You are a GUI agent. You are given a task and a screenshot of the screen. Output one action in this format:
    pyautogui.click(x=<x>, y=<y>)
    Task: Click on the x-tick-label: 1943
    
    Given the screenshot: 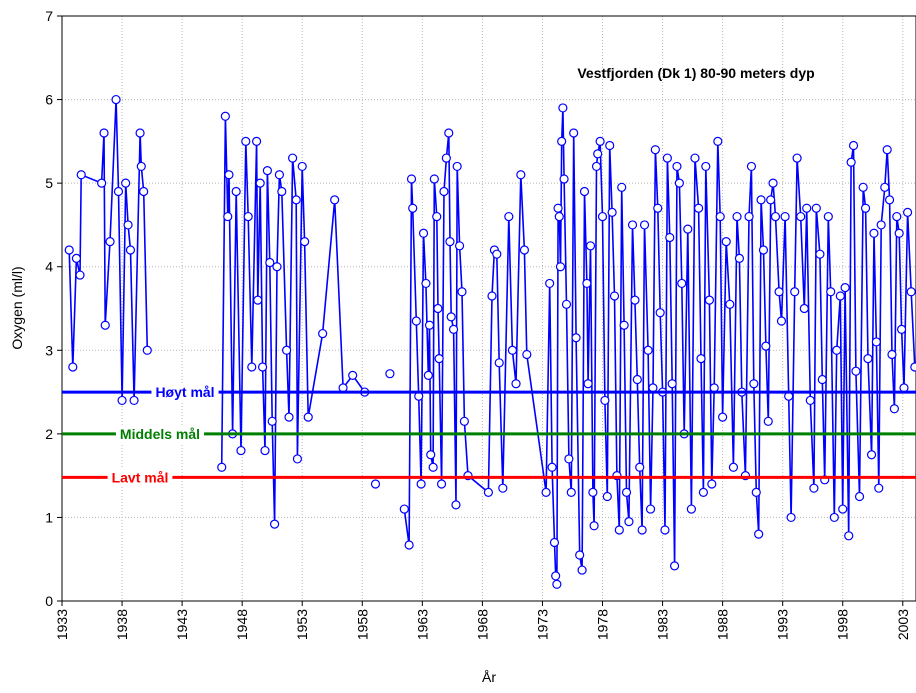 What is the action you would take?
    pyautogui.click(x=182, y=624)
    